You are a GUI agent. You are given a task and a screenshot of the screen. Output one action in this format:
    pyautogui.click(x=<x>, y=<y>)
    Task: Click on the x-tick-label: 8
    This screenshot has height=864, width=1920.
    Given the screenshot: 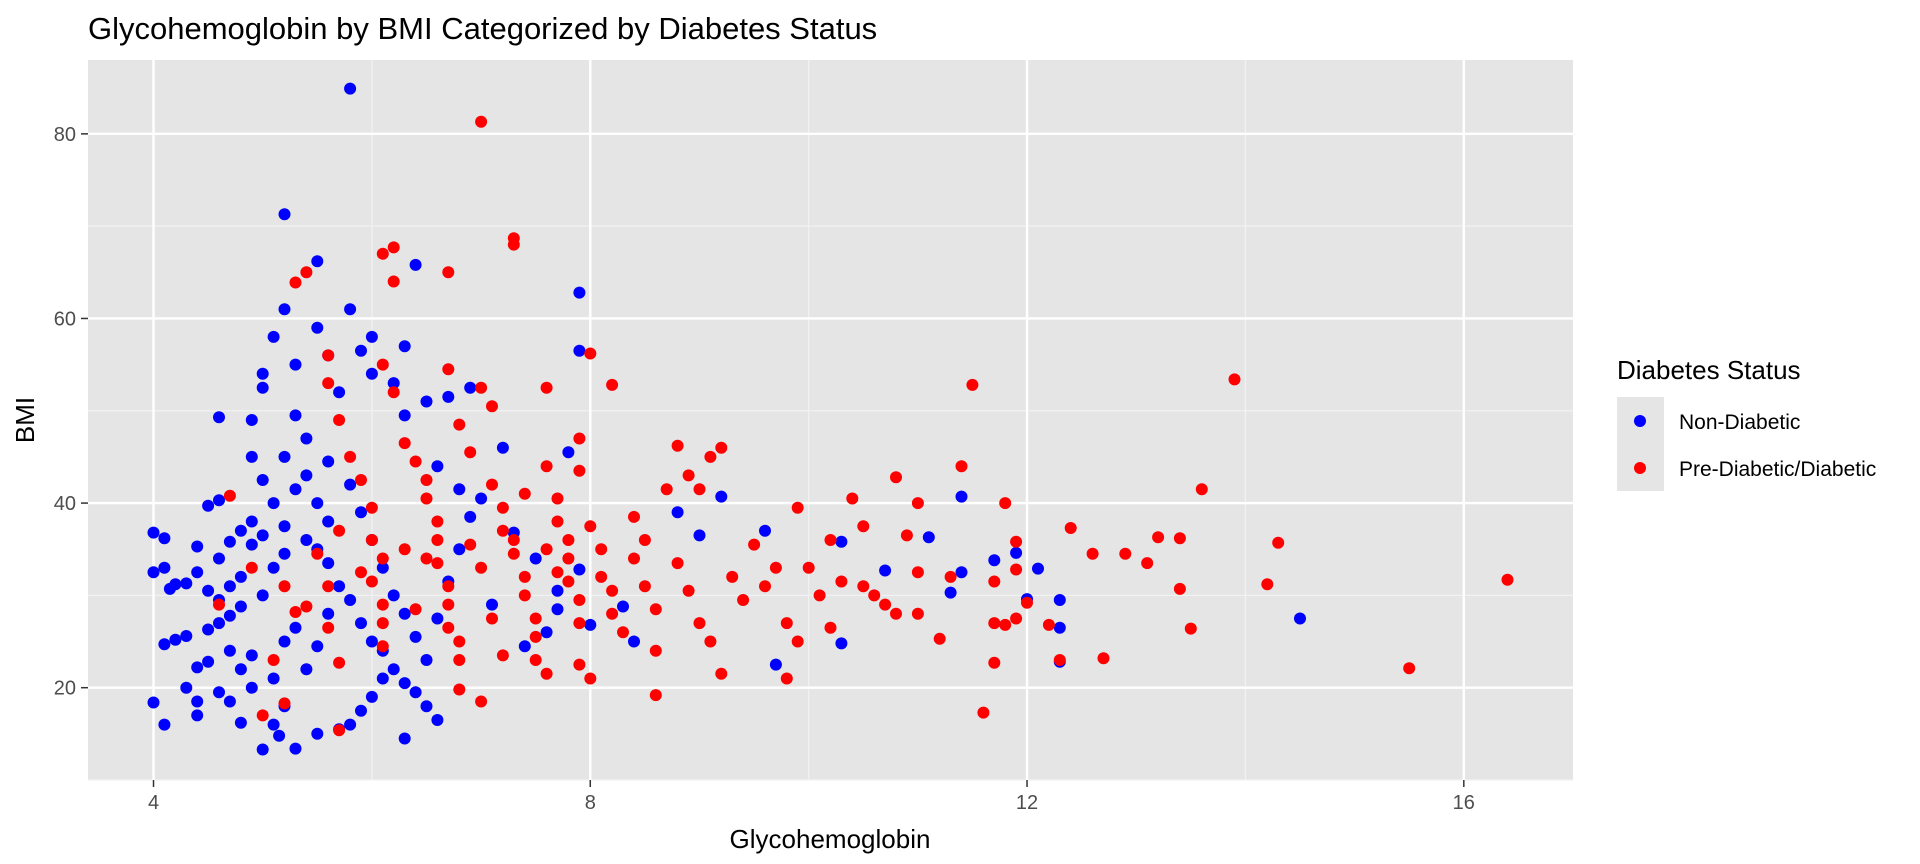 What is the action you would take?
    pyautogui.click(x=590, y=803)
    